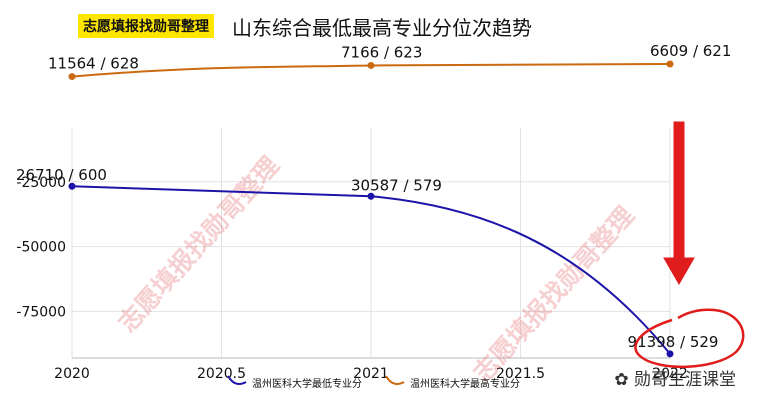 This screenshot has height=412, width=758. Describe the element at coordinates (93, 64) in the screenshot. I see `data-label: 11564 / 628` at that location.